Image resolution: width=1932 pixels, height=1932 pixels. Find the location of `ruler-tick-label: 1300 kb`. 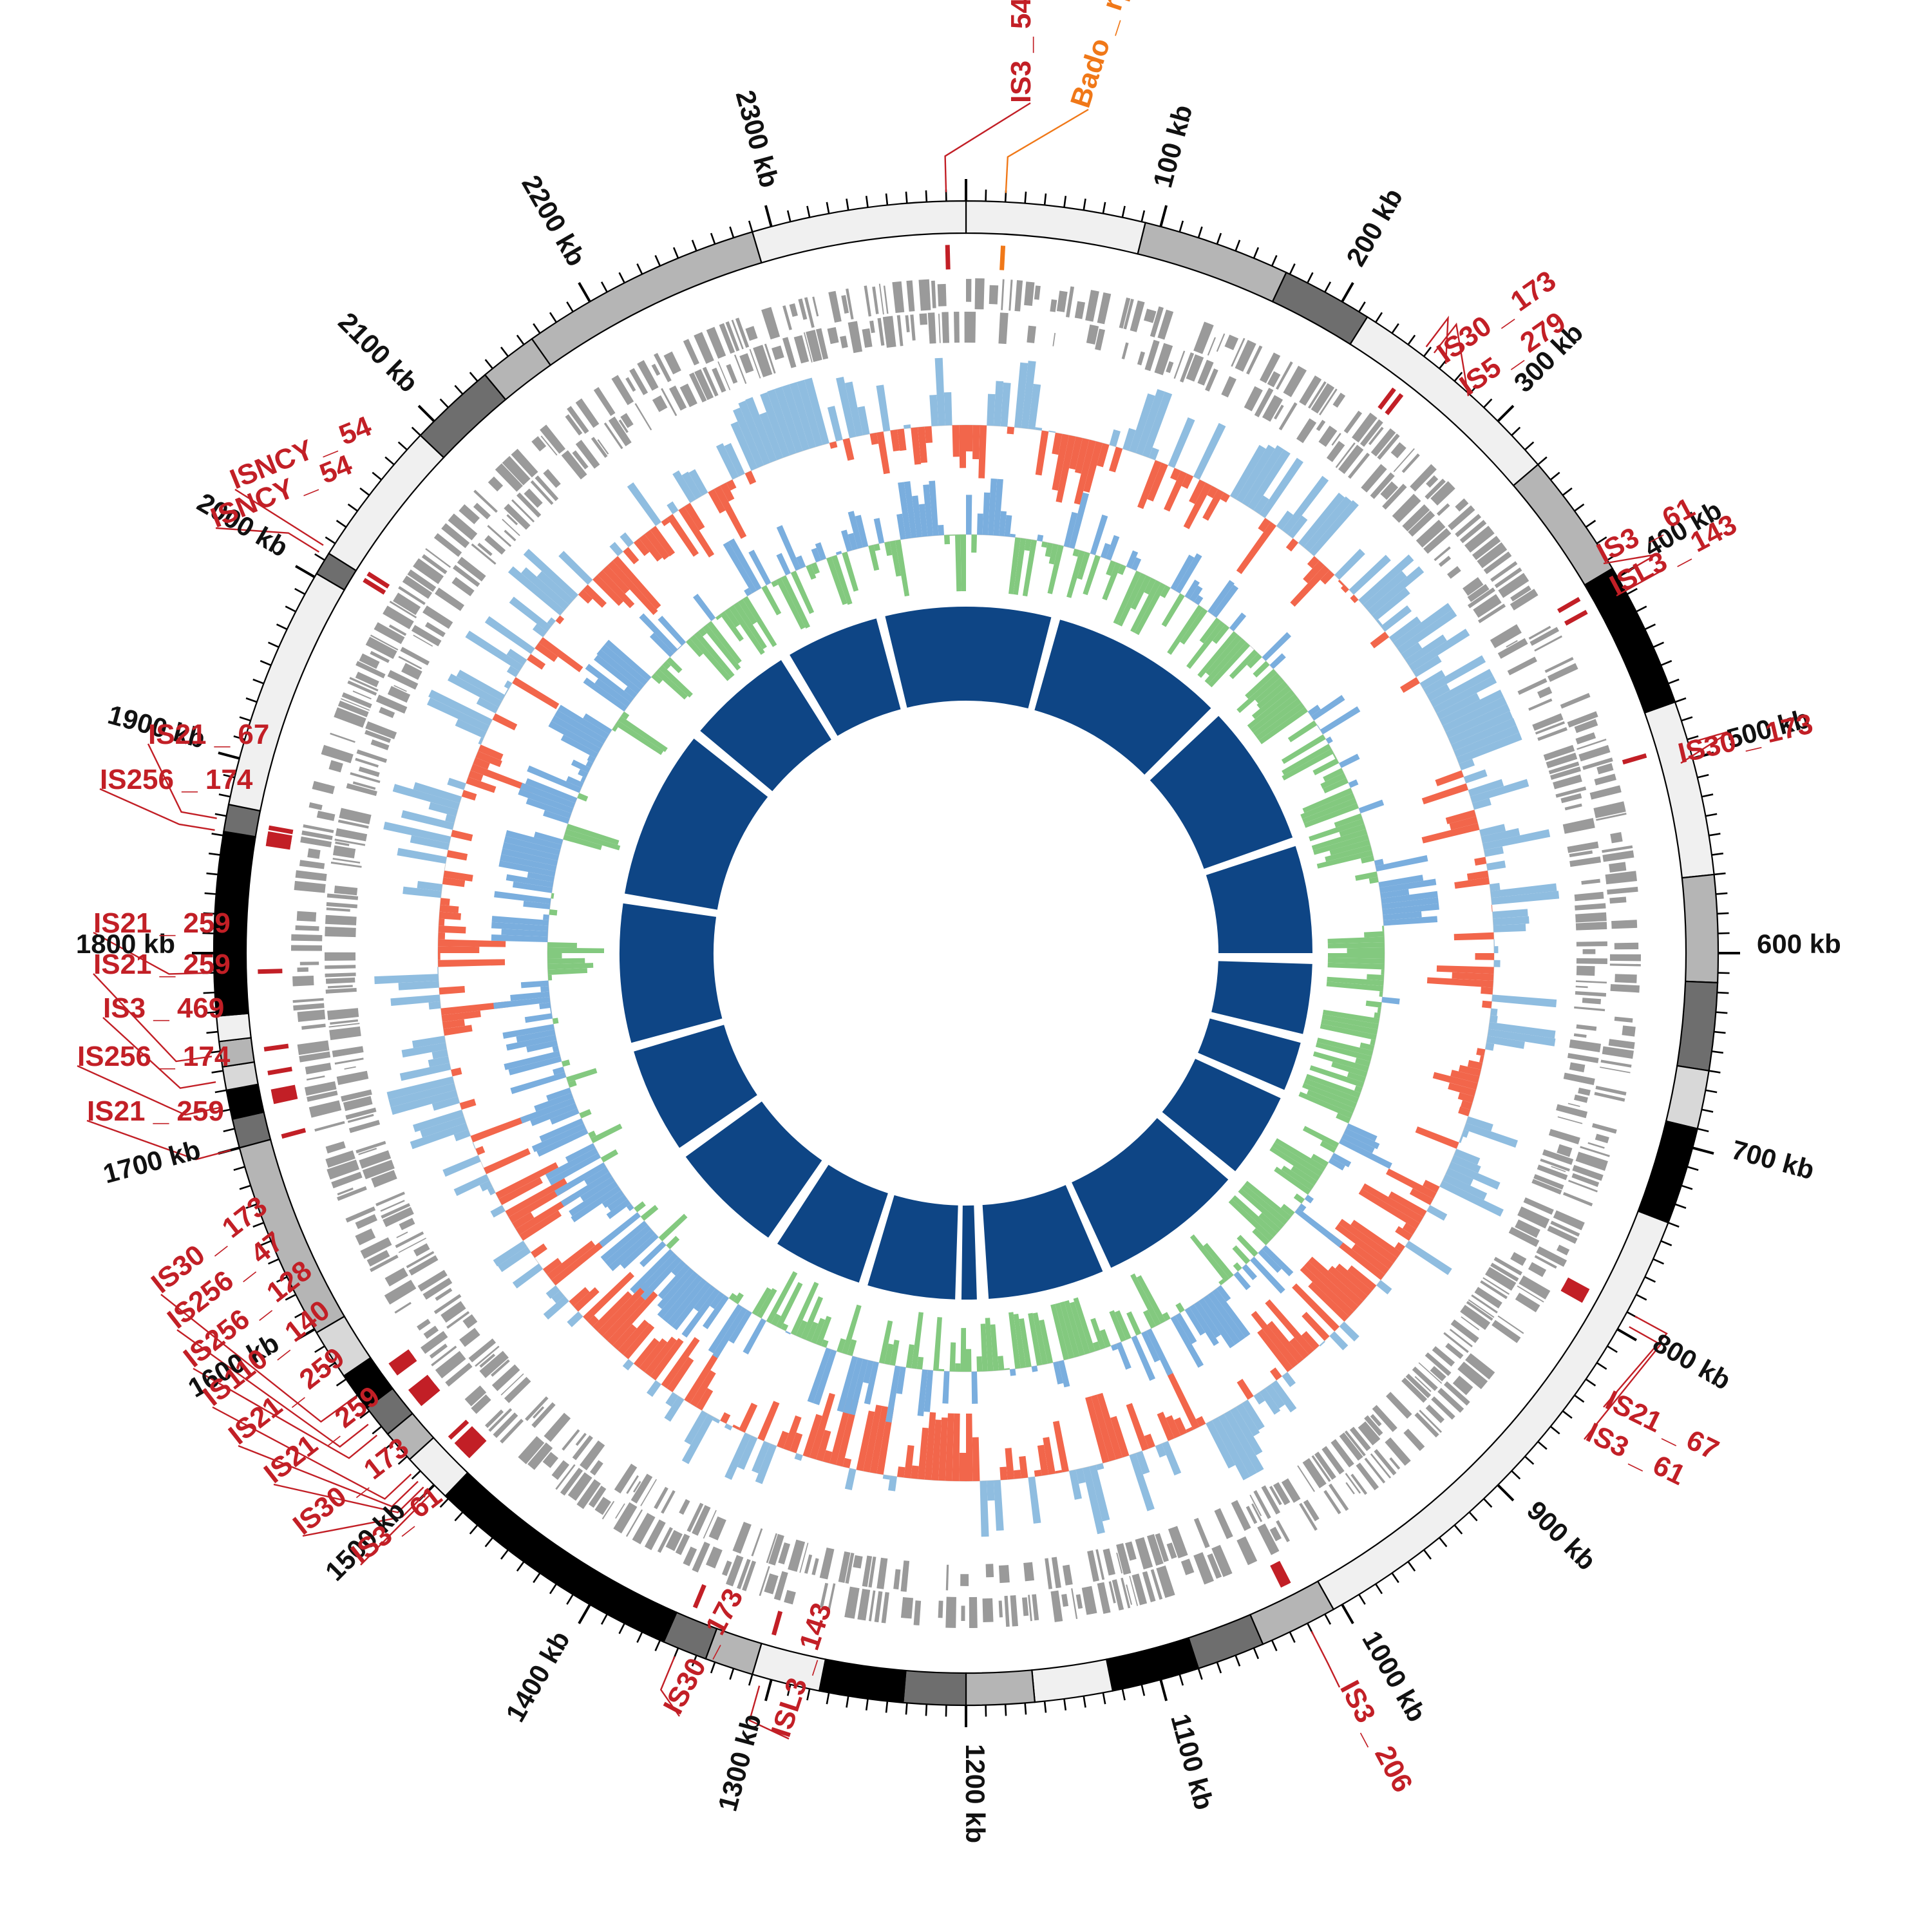

ruler-tick-label: 1300 kb is located at coordinates (740, 1762).